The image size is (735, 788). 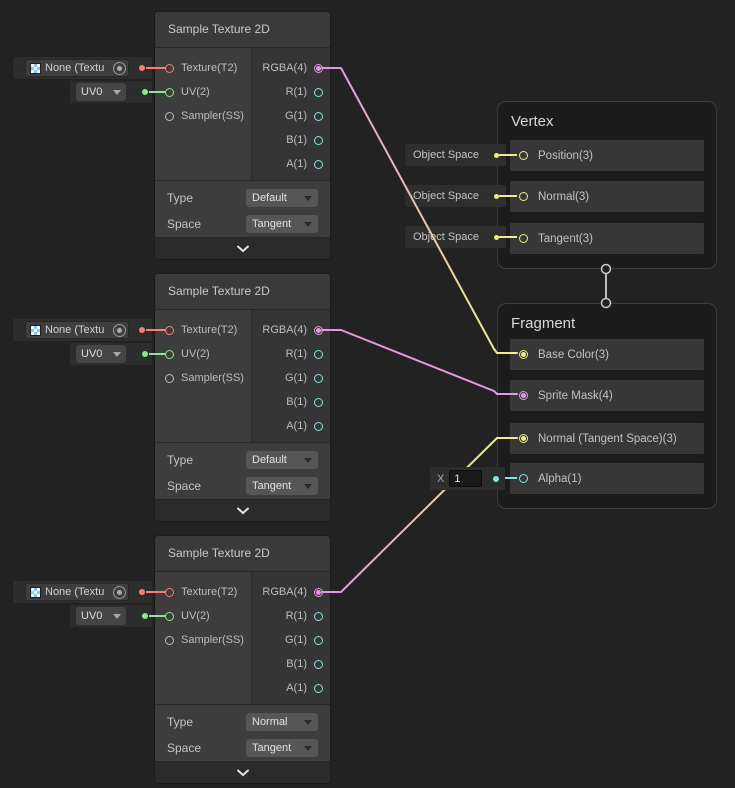 What do you see at coordinates (35, 330) in the screenshot?
I see `texture-checker-icon` at bounding box center [35, 330].